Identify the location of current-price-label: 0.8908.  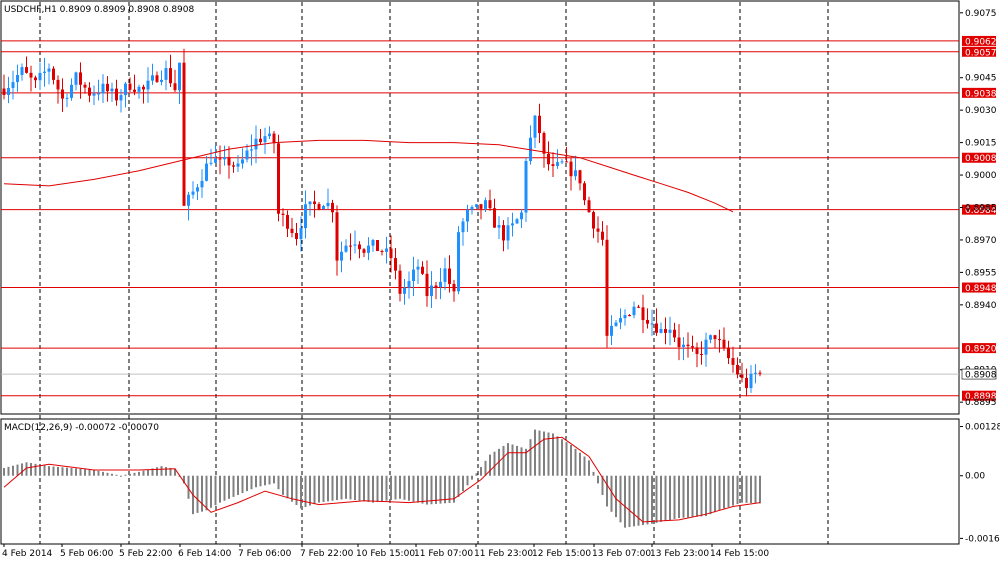
(981, 376).